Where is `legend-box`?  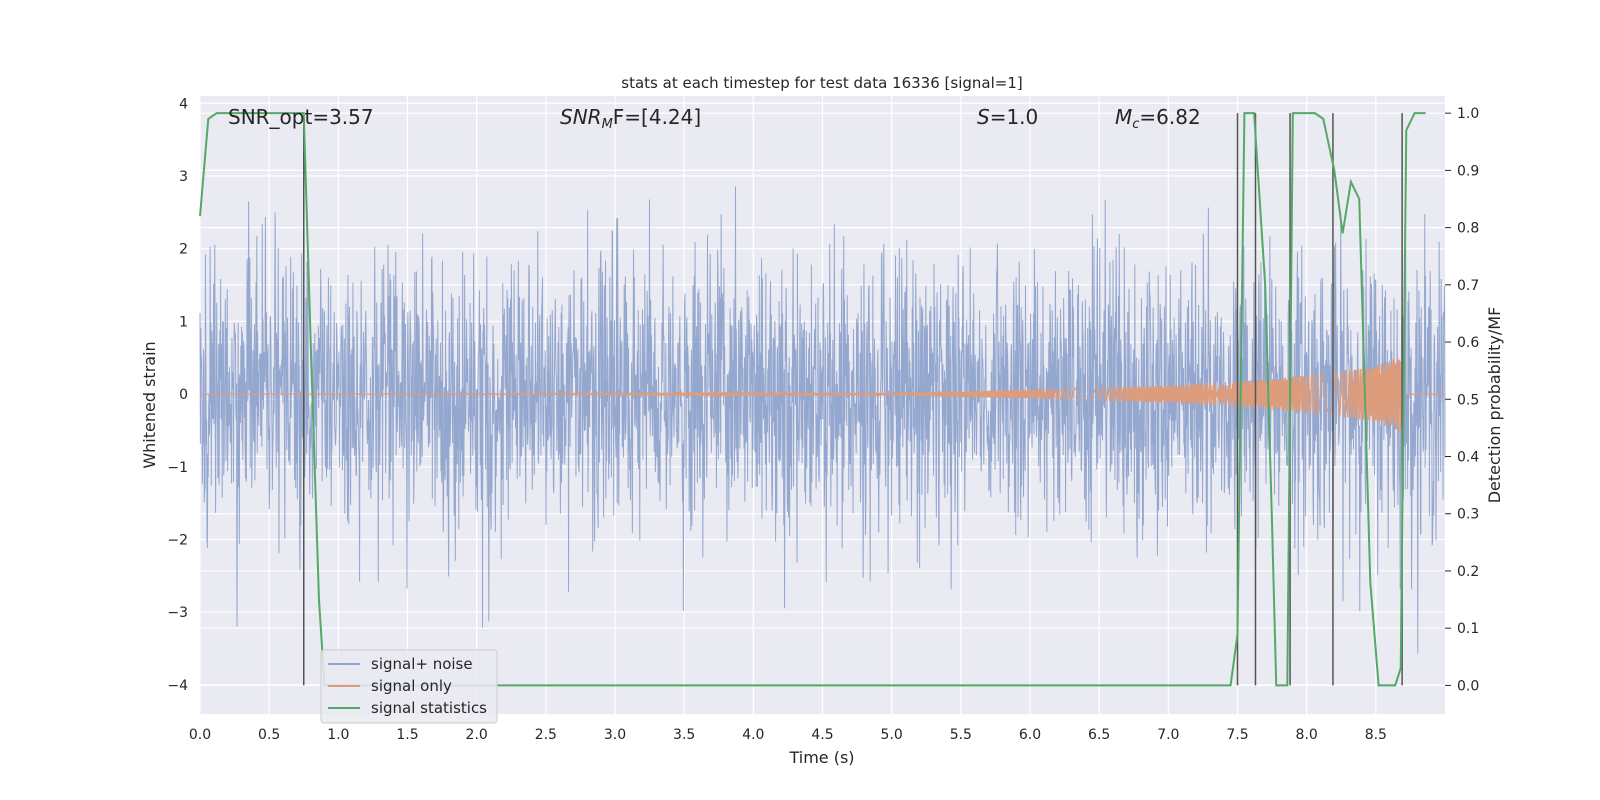
legend-box is located at coordinates (409, 686).